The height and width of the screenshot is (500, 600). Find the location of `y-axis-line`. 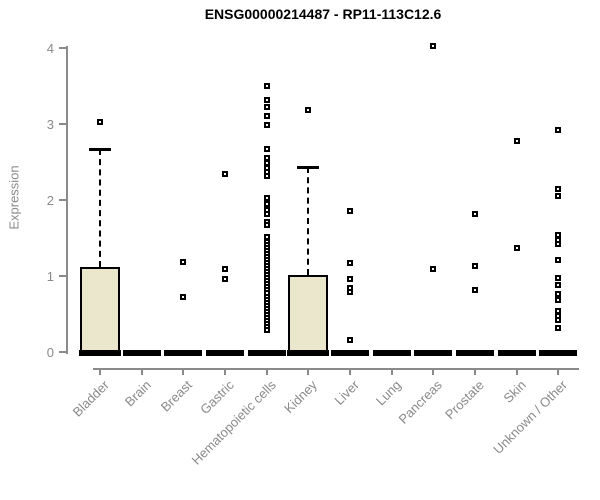

y-axis-line is located at coordinates (67, 200).